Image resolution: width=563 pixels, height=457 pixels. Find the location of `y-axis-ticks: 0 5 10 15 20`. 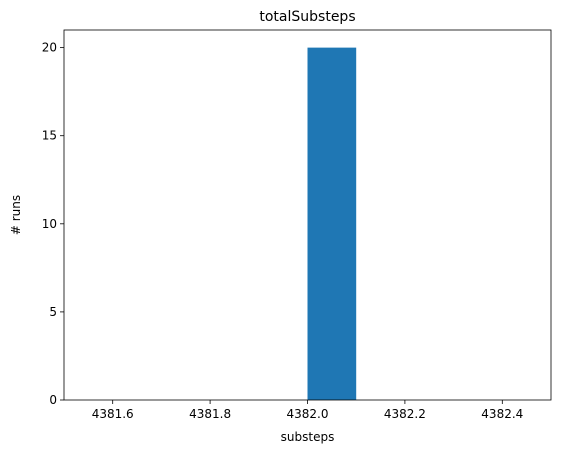

y-axis-ticks: 0 5 10 15 20 is located at coordinates (53, 224).